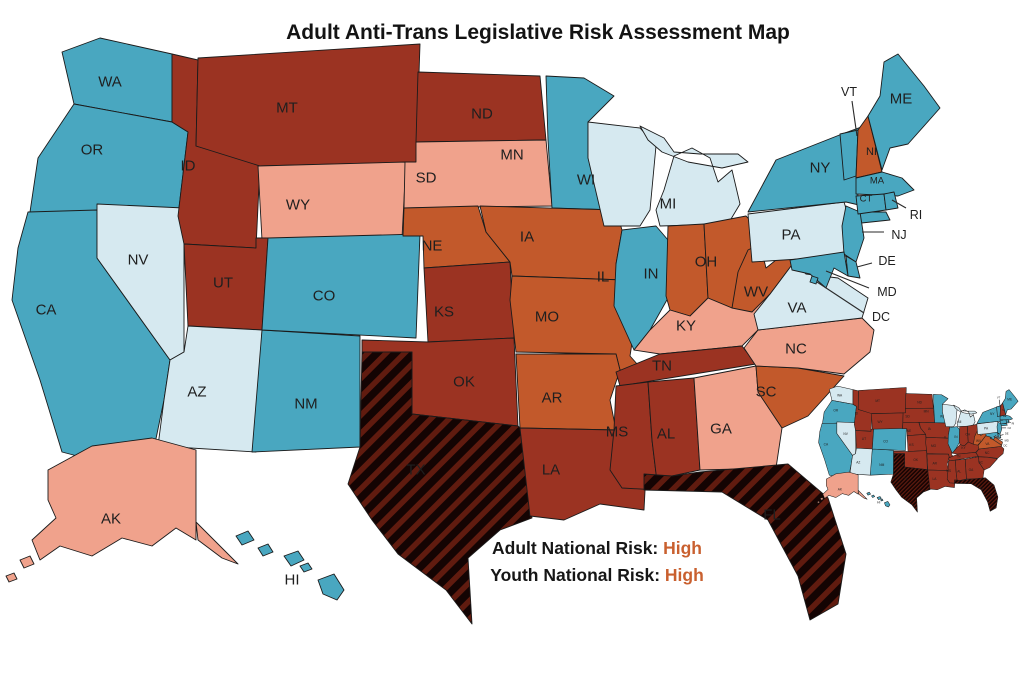 The width and height of the screenshot is (1024, 674). What do you see at coordinates (444, 312) in the screenshot?
I see `state-label-ks: KS` at bounding box center [444, 312].